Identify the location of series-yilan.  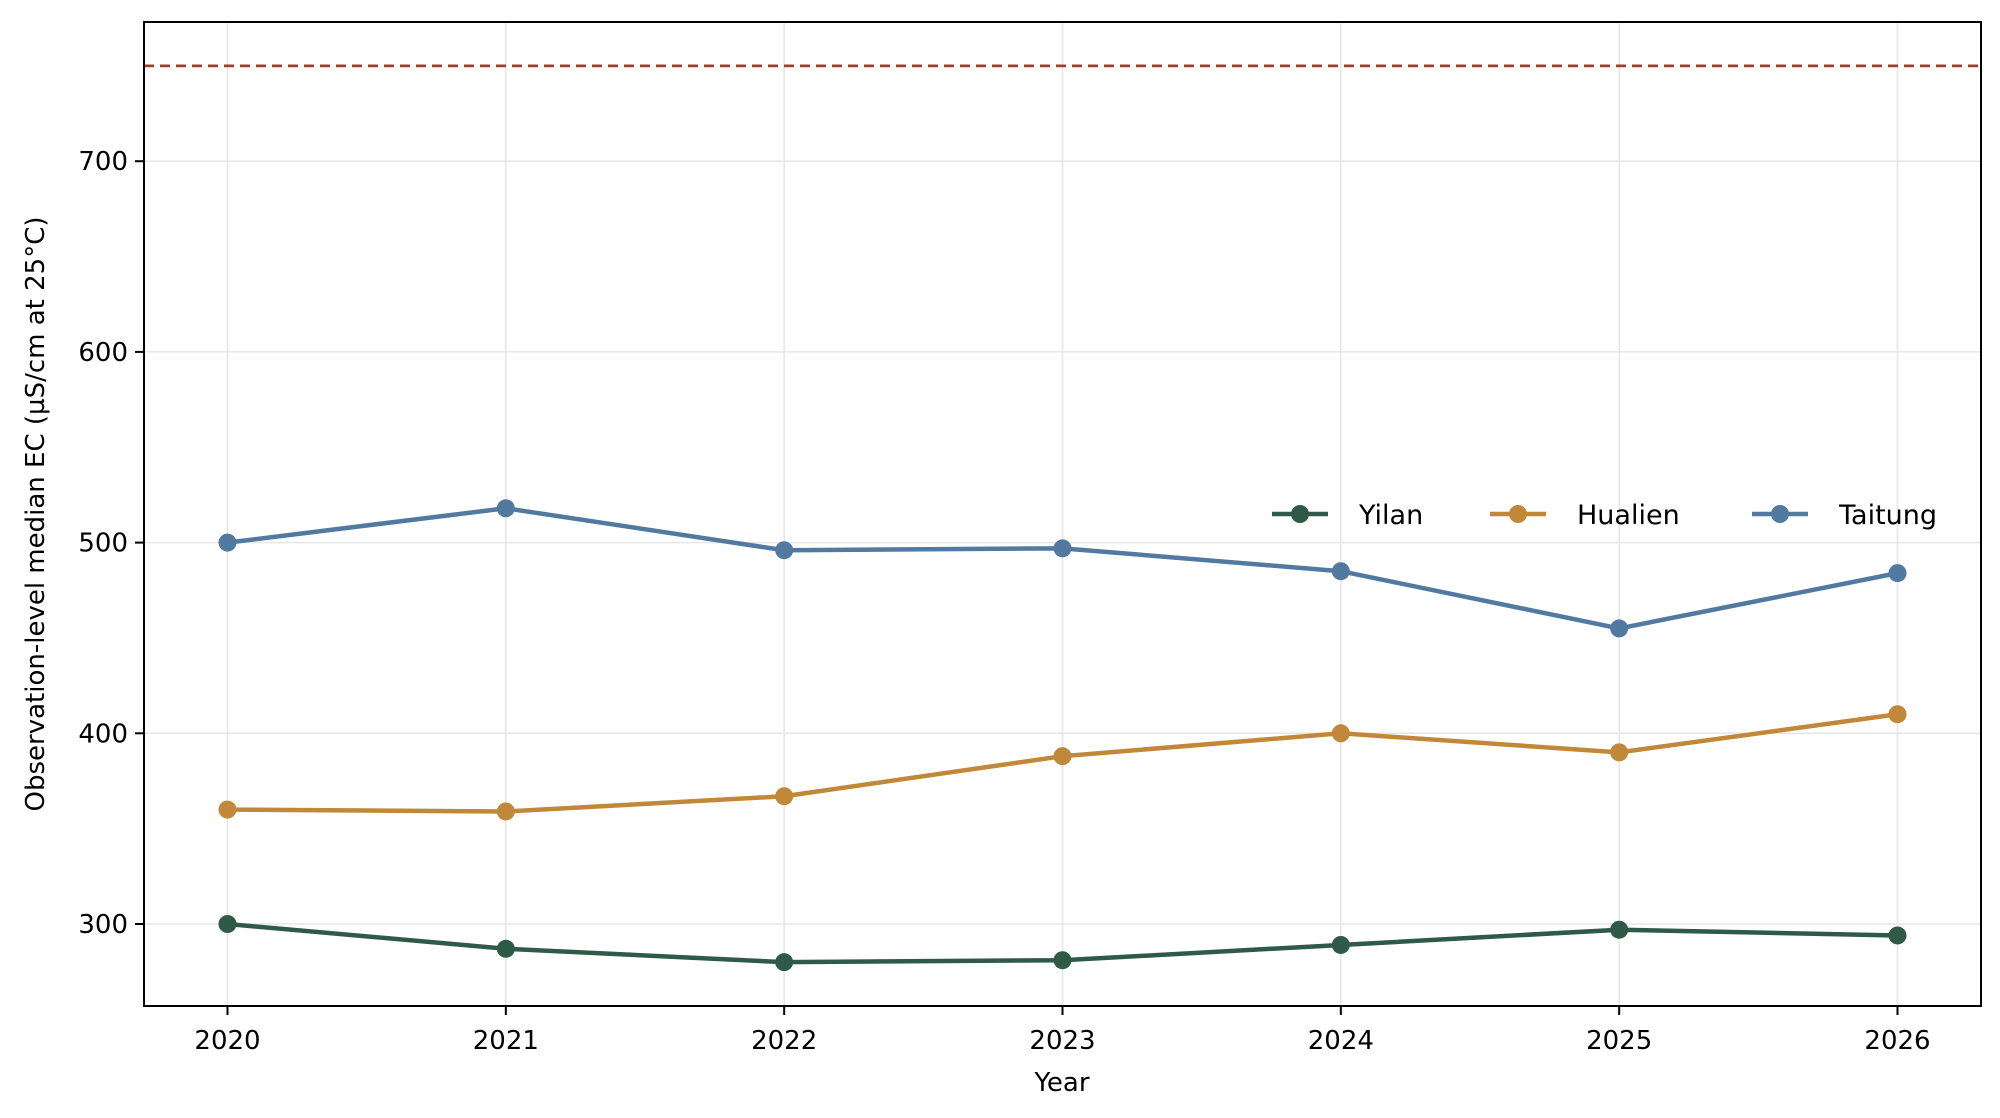
(1062, 943).